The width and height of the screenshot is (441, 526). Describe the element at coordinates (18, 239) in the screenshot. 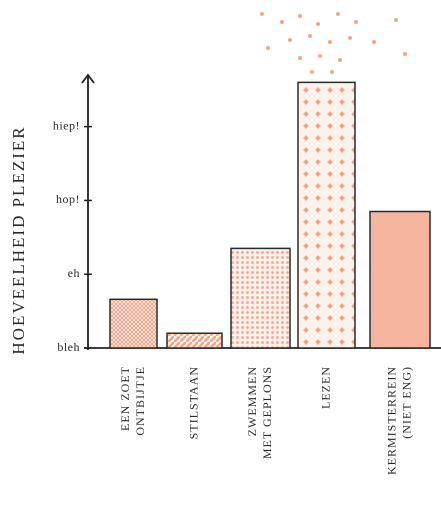

I see `y-axis-label: HOEVEELHEID PLEZIER` at that location.